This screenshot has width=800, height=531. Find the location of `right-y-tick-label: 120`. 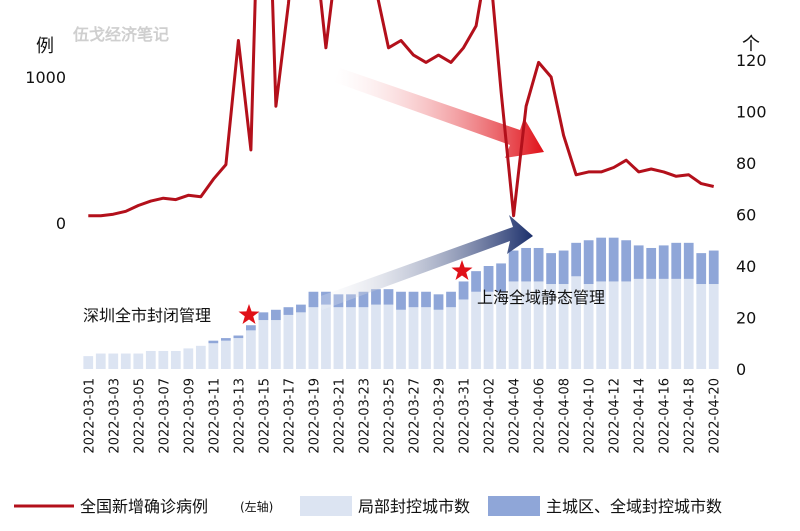

right-y-tick-label: 120 is located at coordinates (751, 60).